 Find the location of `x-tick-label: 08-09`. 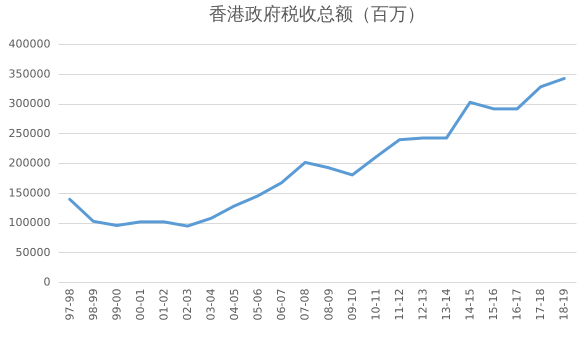

x-tick-label: 08-09 is located at coordinates (329, 304).